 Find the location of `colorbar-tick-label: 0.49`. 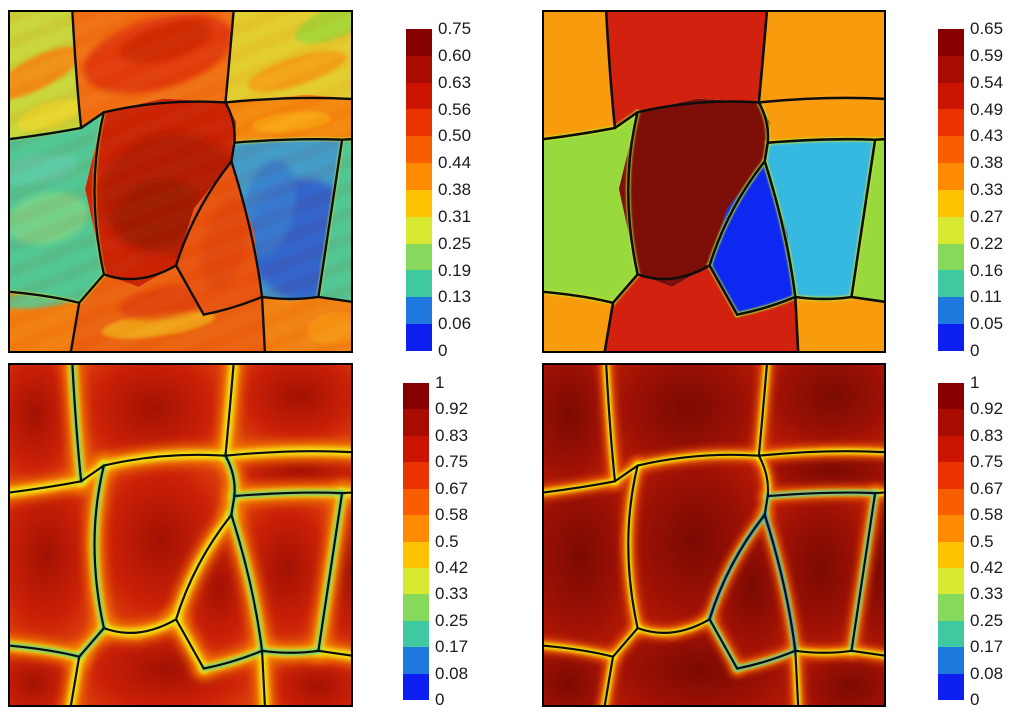

colorbar-tick-label: 0.49 is located at coordinates (987, 109).